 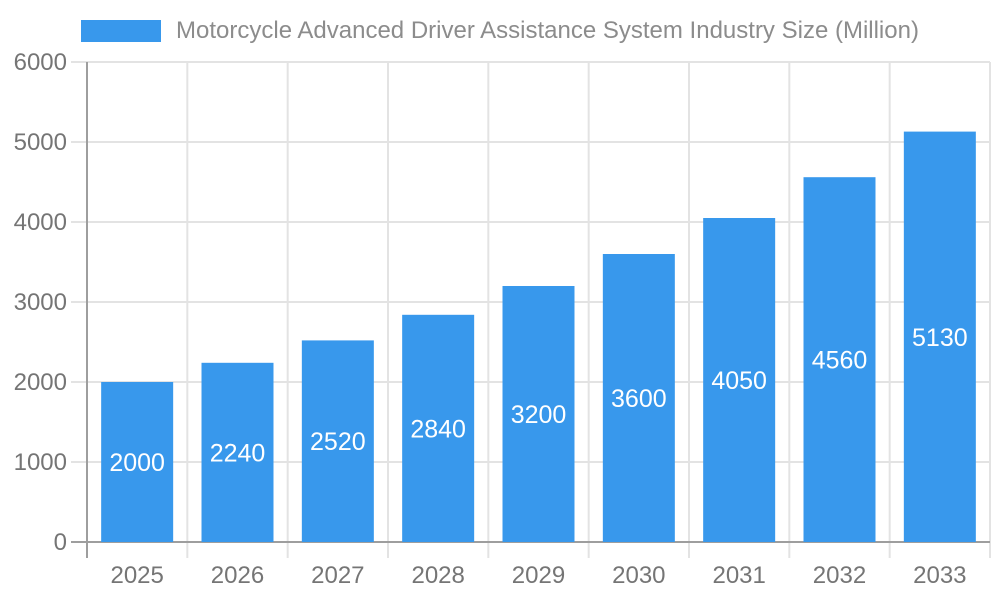 I want to click on bar-value-label: 4560, so click(x=840, y=361).